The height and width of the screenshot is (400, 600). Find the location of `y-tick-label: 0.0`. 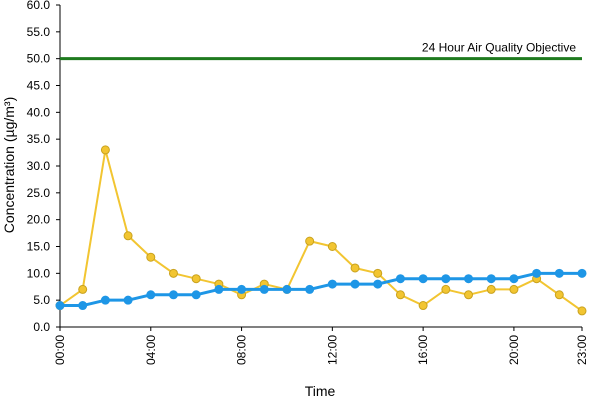

y-tick-label: 0.0 is located at coordinates (41, 327).